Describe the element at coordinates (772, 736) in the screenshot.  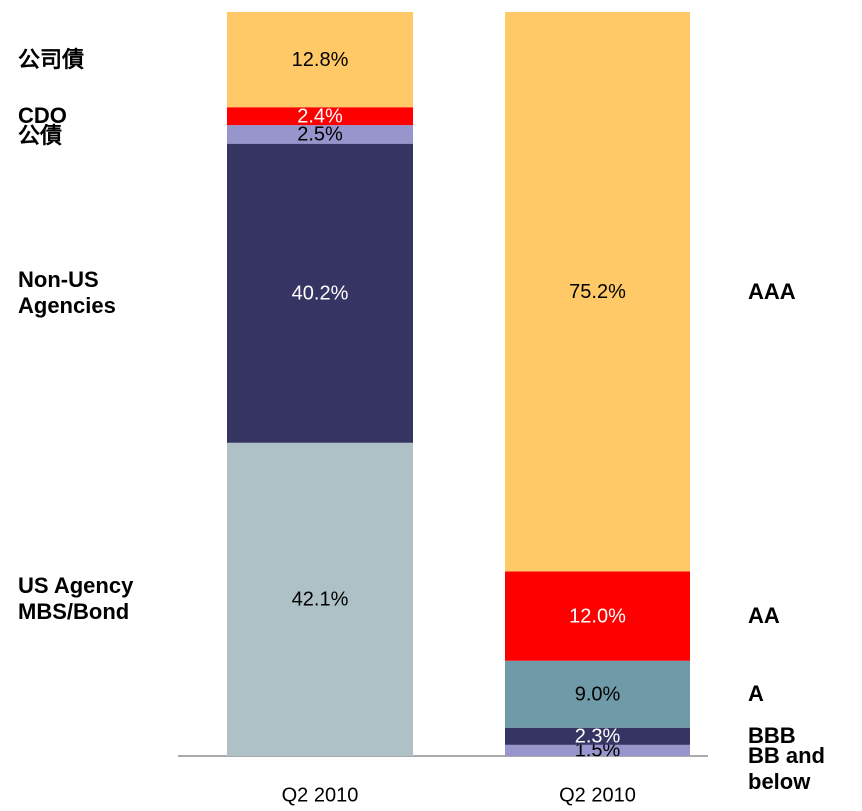
I see `legend-label: BBB` at that location.